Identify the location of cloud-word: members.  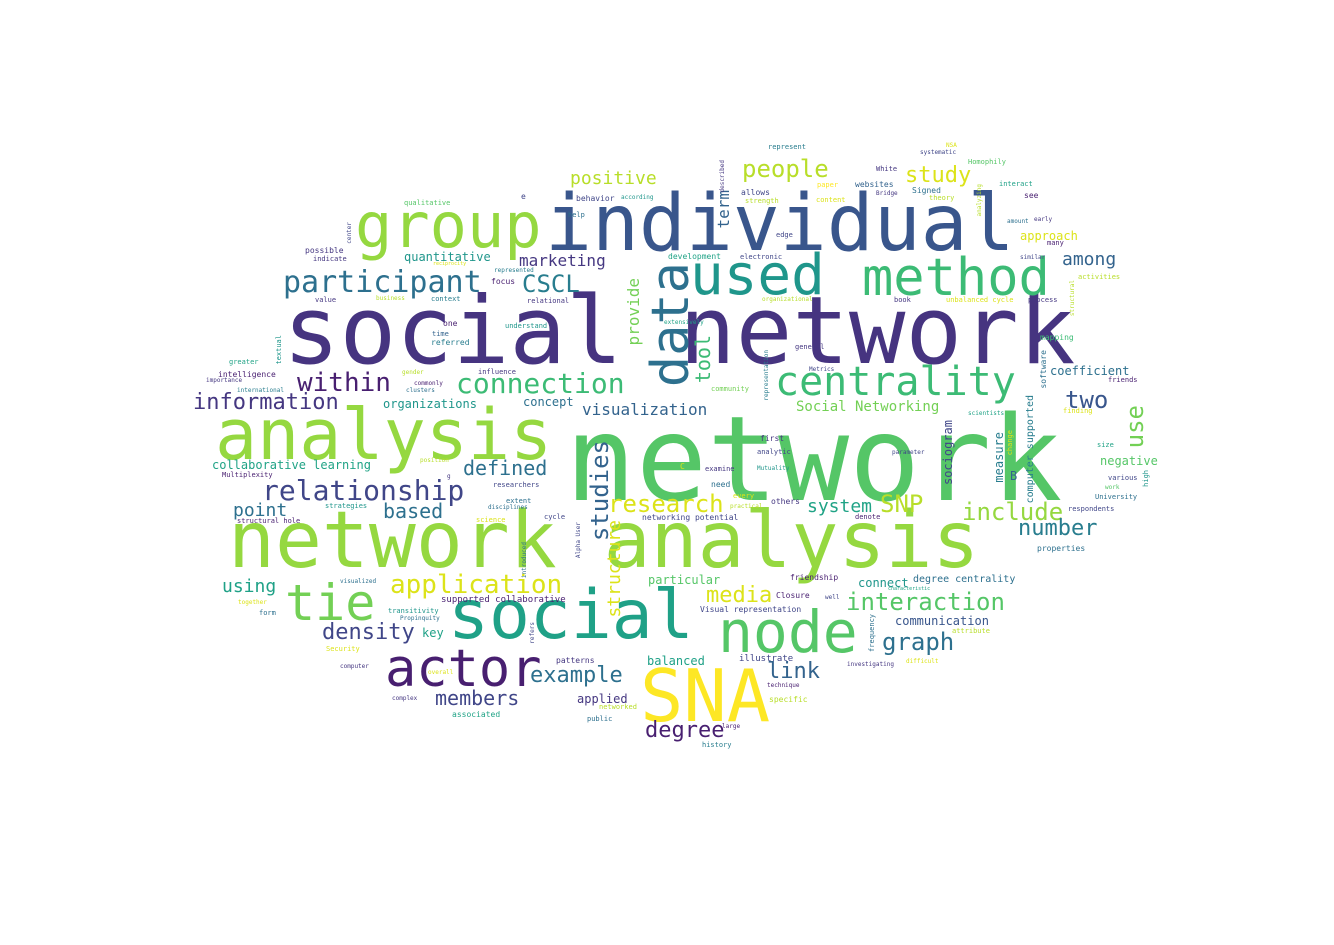
(477, 698).